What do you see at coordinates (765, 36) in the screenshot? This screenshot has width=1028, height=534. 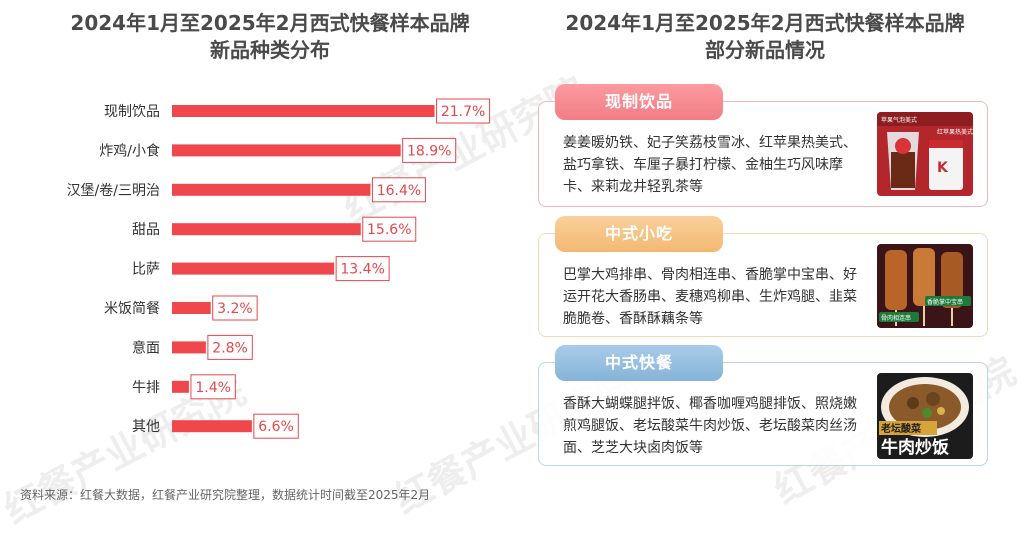 I see `right-panel-title: 2024年1月至2025年2月西式快餐样本品牌 部分新品情况` at bounding box center [765, 36].